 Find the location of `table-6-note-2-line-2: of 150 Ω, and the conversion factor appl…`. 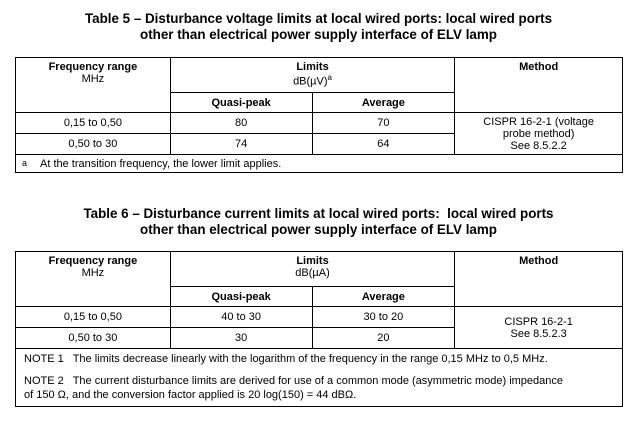

table-6-note-2-line-2: of 150 Ω, and the conversion factor appl… is located at coordinates (190, 395).